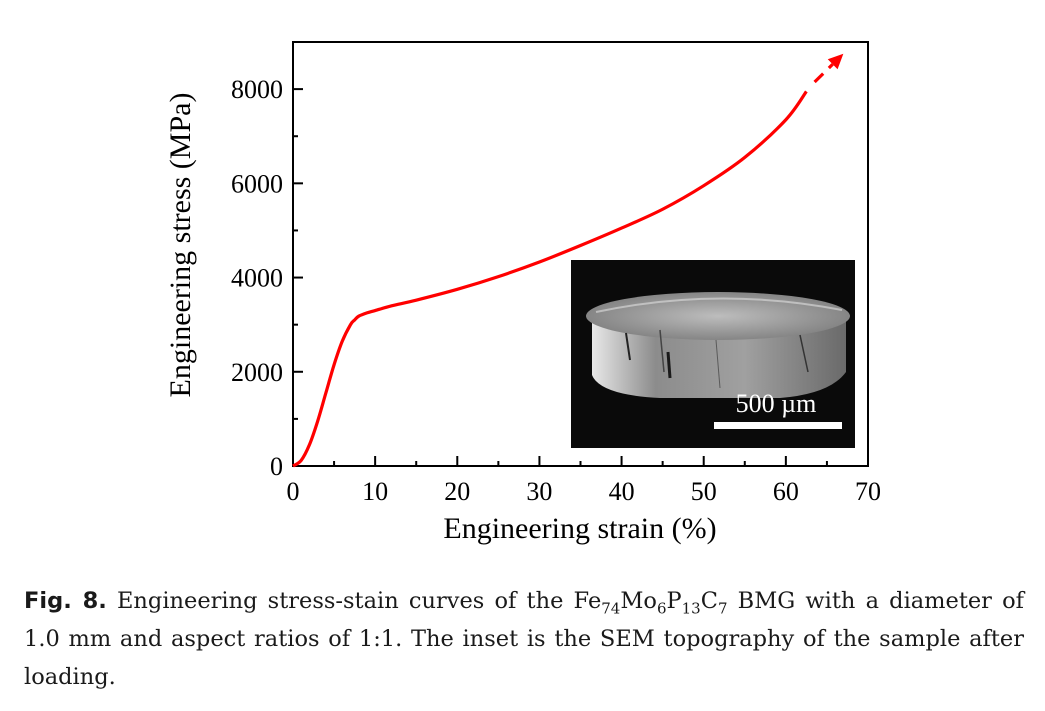  I want to click on x-axis-title: Engineering strain (%), so click(579, 528).